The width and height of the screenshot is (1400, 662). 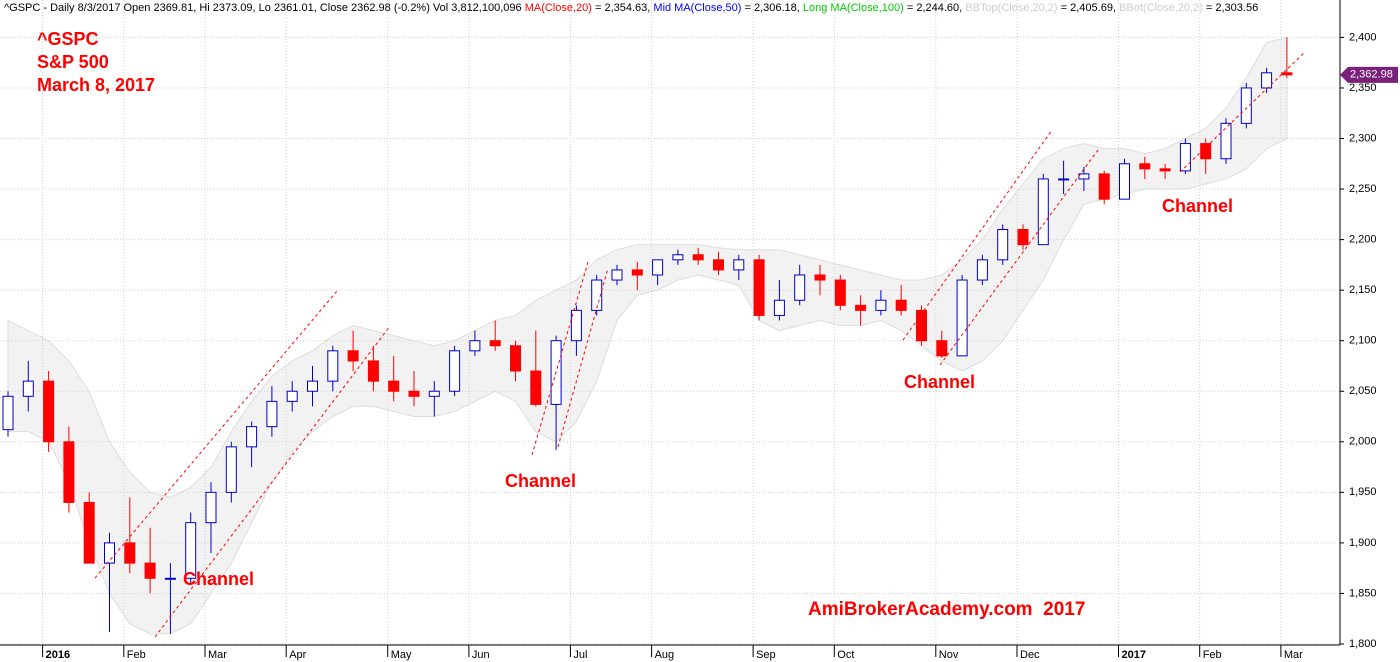 What do you see at coordinates (766, 655) in the screenshot?
I see `x-tick-label: Sep` at bounding box center [766, 655].